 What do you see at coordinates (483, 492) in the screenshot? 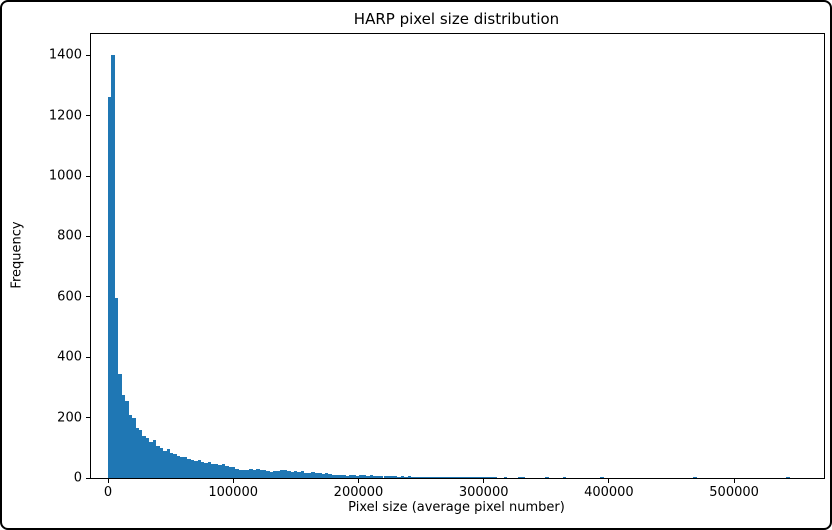
I see `x-tick-label: 300000` at bounding box center [483, 492].